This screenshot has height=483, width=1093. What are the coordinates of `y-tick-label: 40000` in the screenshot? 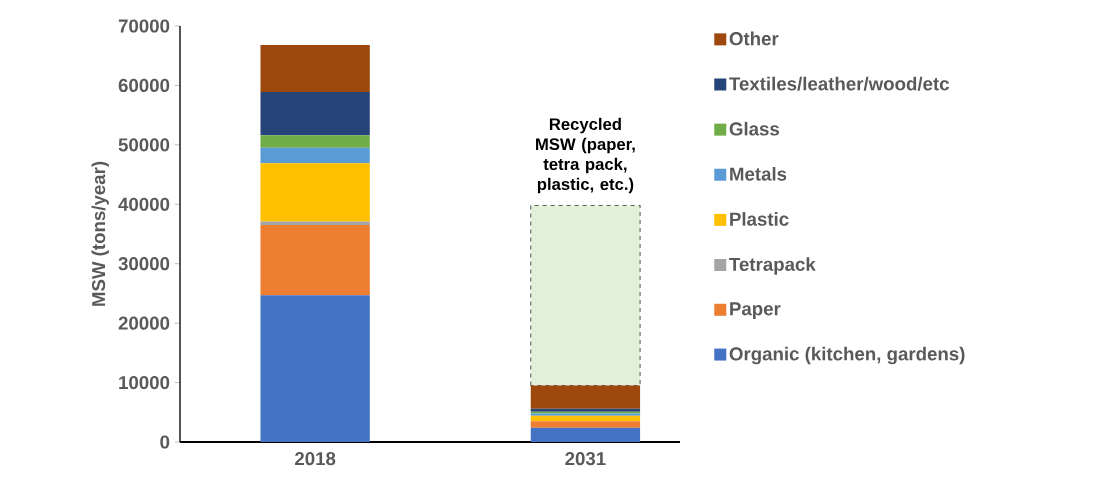 It's located at (144, 204).